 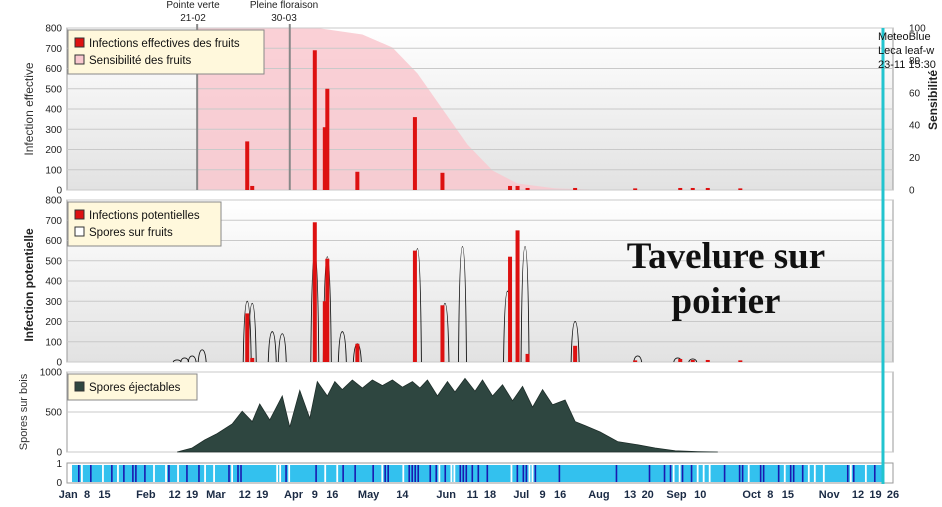 What do you see at coordinates (53, 110) in the screenshot?
I see `effective-ytick-label: 400` at bounding box center [53, 110].